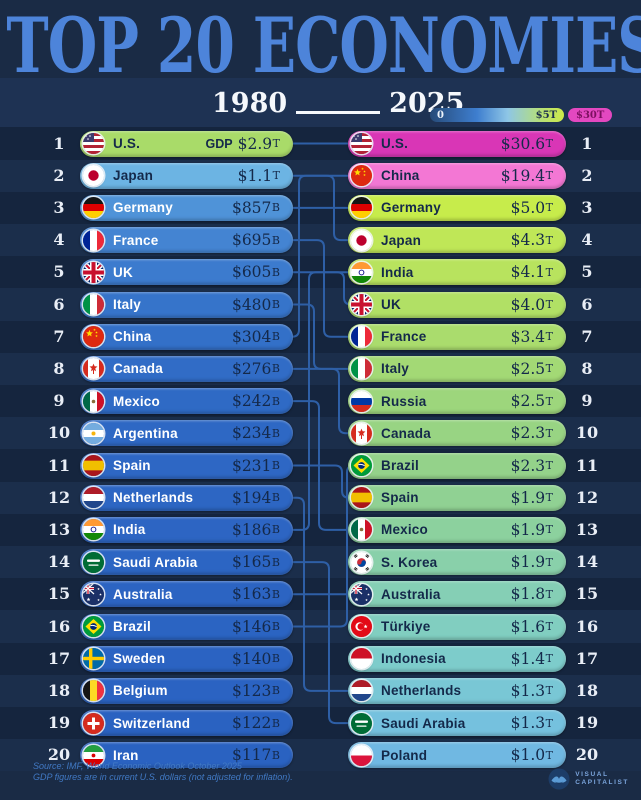  What do you see at coordinates (155, 562) in the screenshot?
I see `country-label: Saudi Arabia` at bounding box center [155, 562].